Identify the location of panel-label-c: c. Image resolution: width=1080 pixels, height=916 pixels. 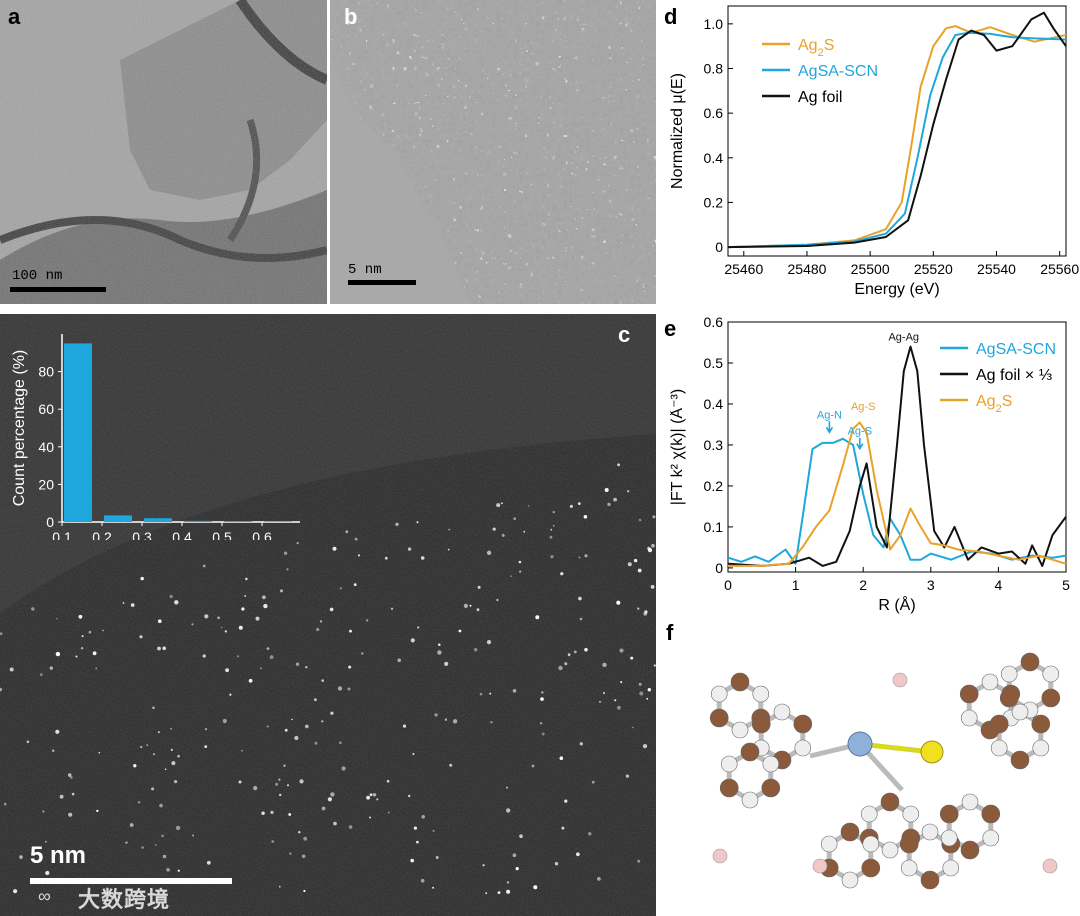
(624, 334).